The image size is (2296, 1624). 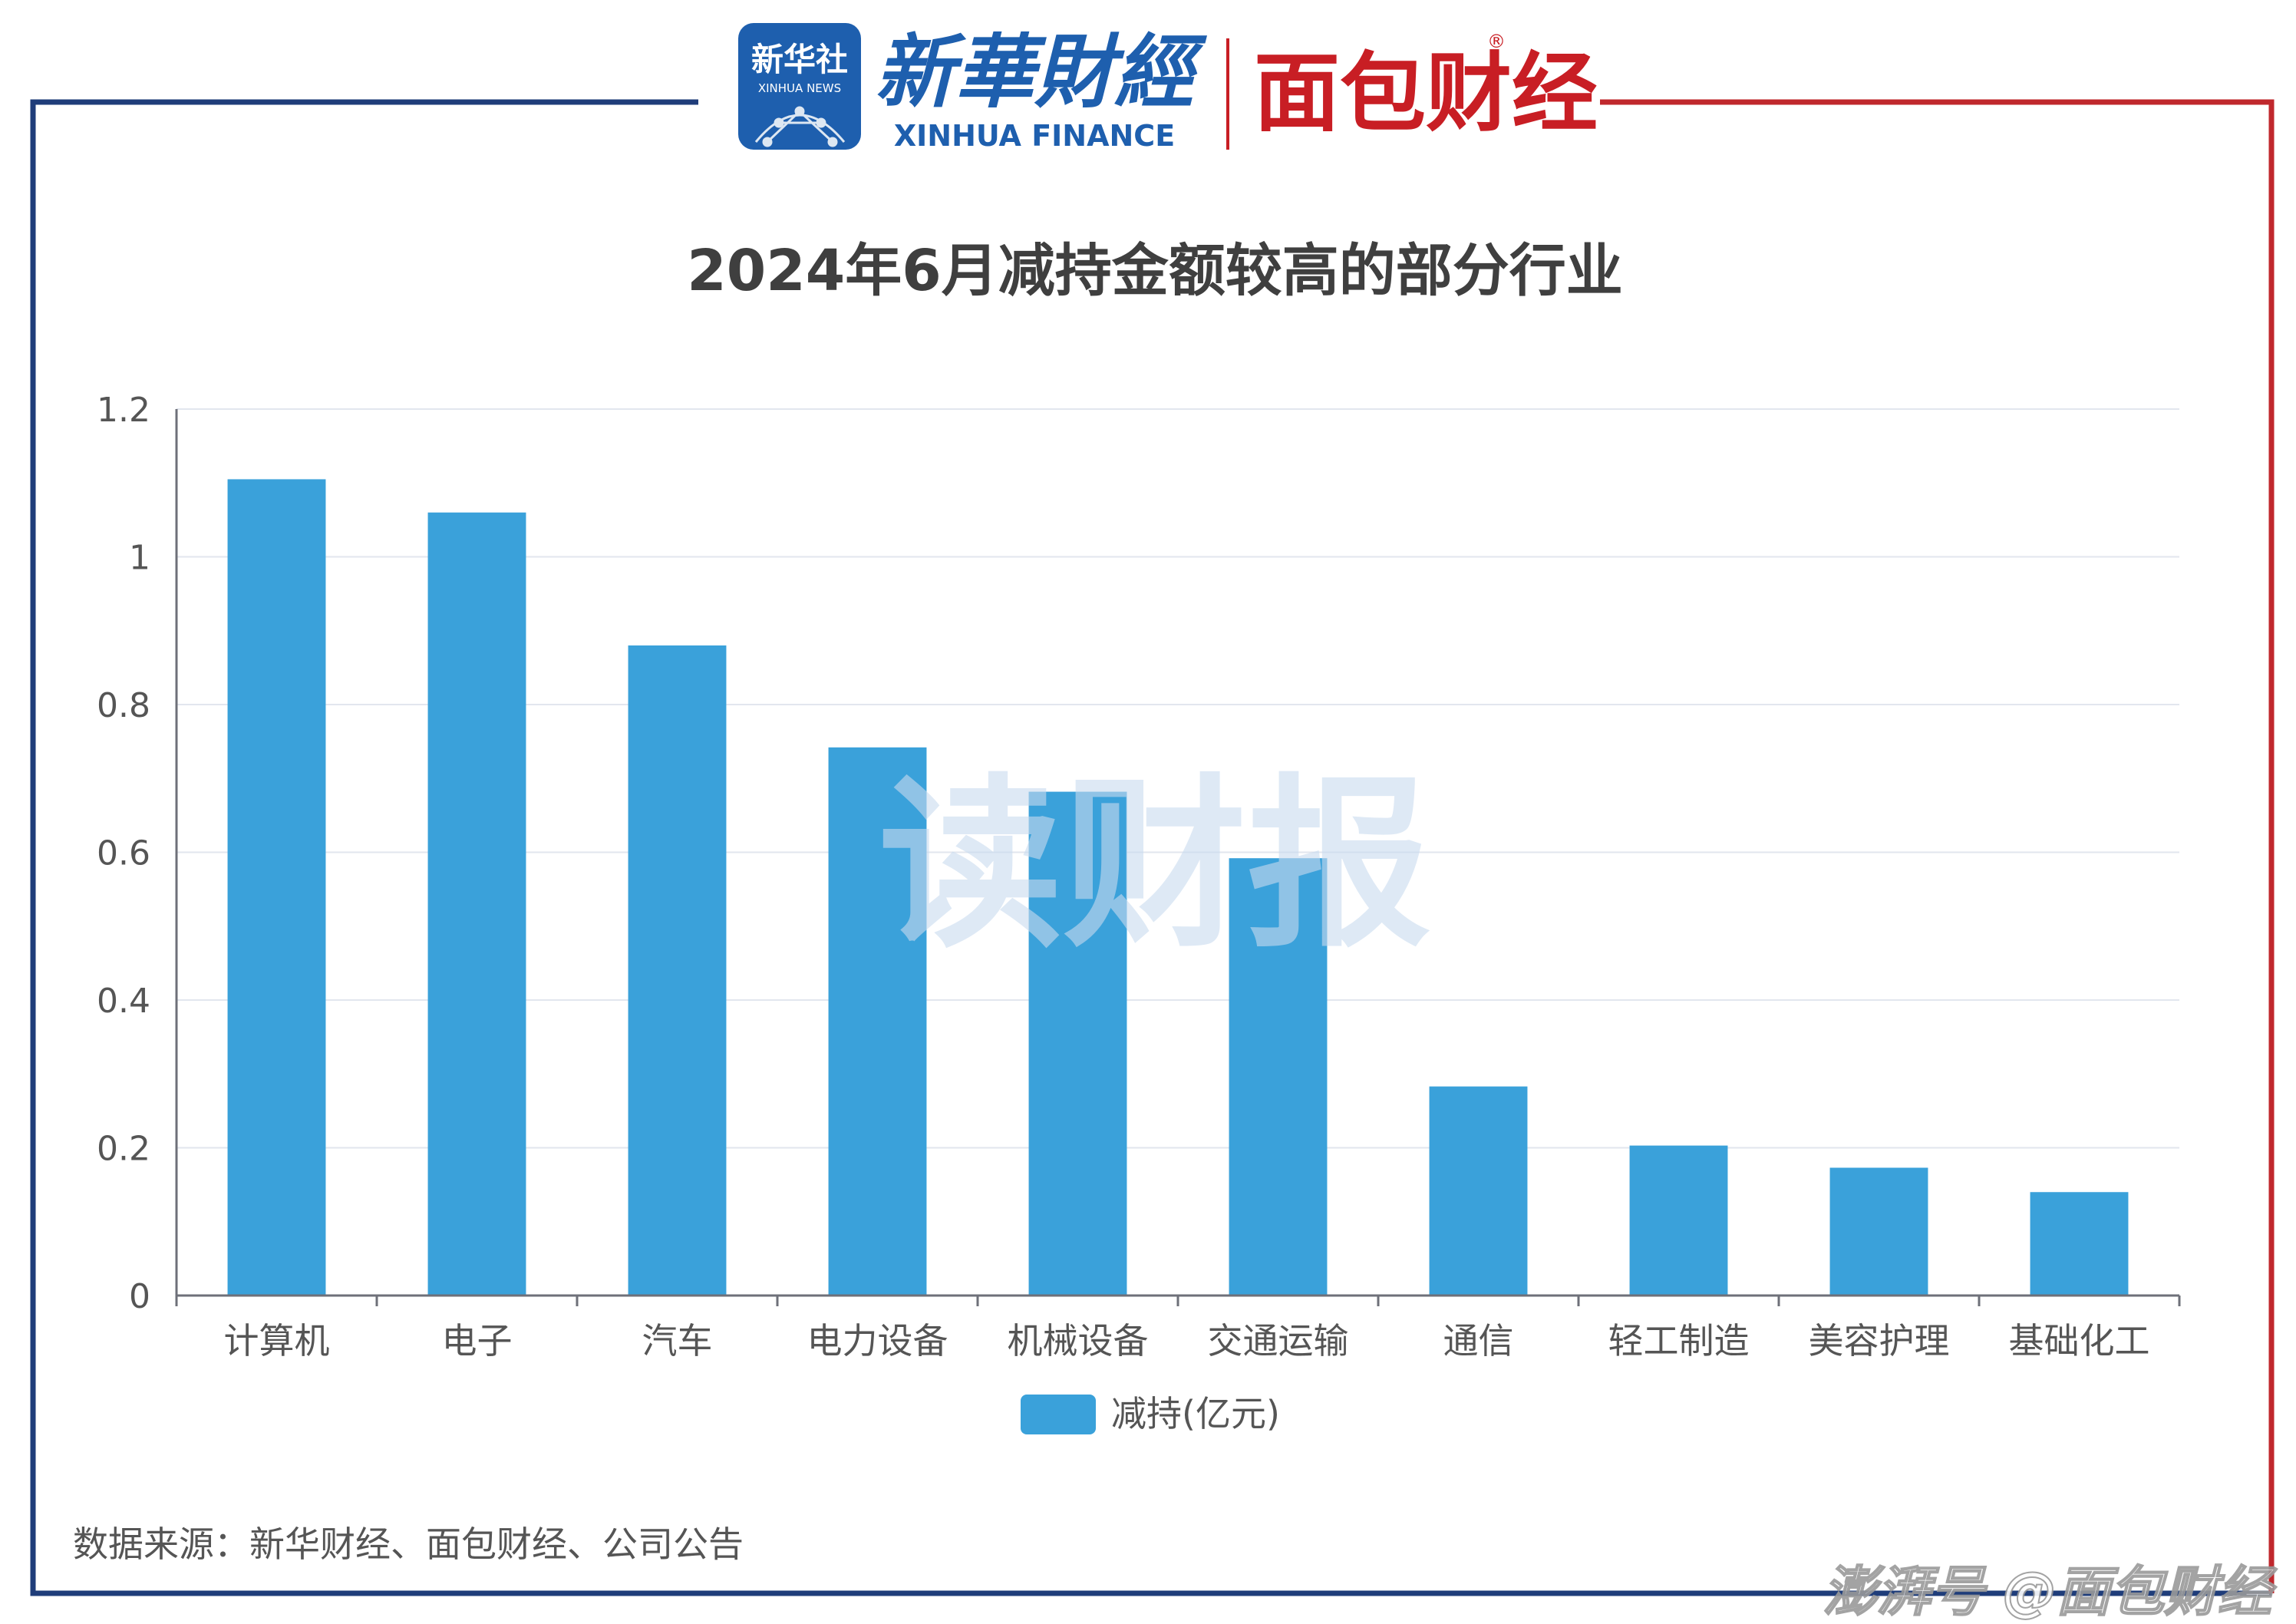 What do you see at coordinates (1879, 1341) in the screenshot?
I see `x-tick-label: 美容护理` at bounding box center [1879, 1341].